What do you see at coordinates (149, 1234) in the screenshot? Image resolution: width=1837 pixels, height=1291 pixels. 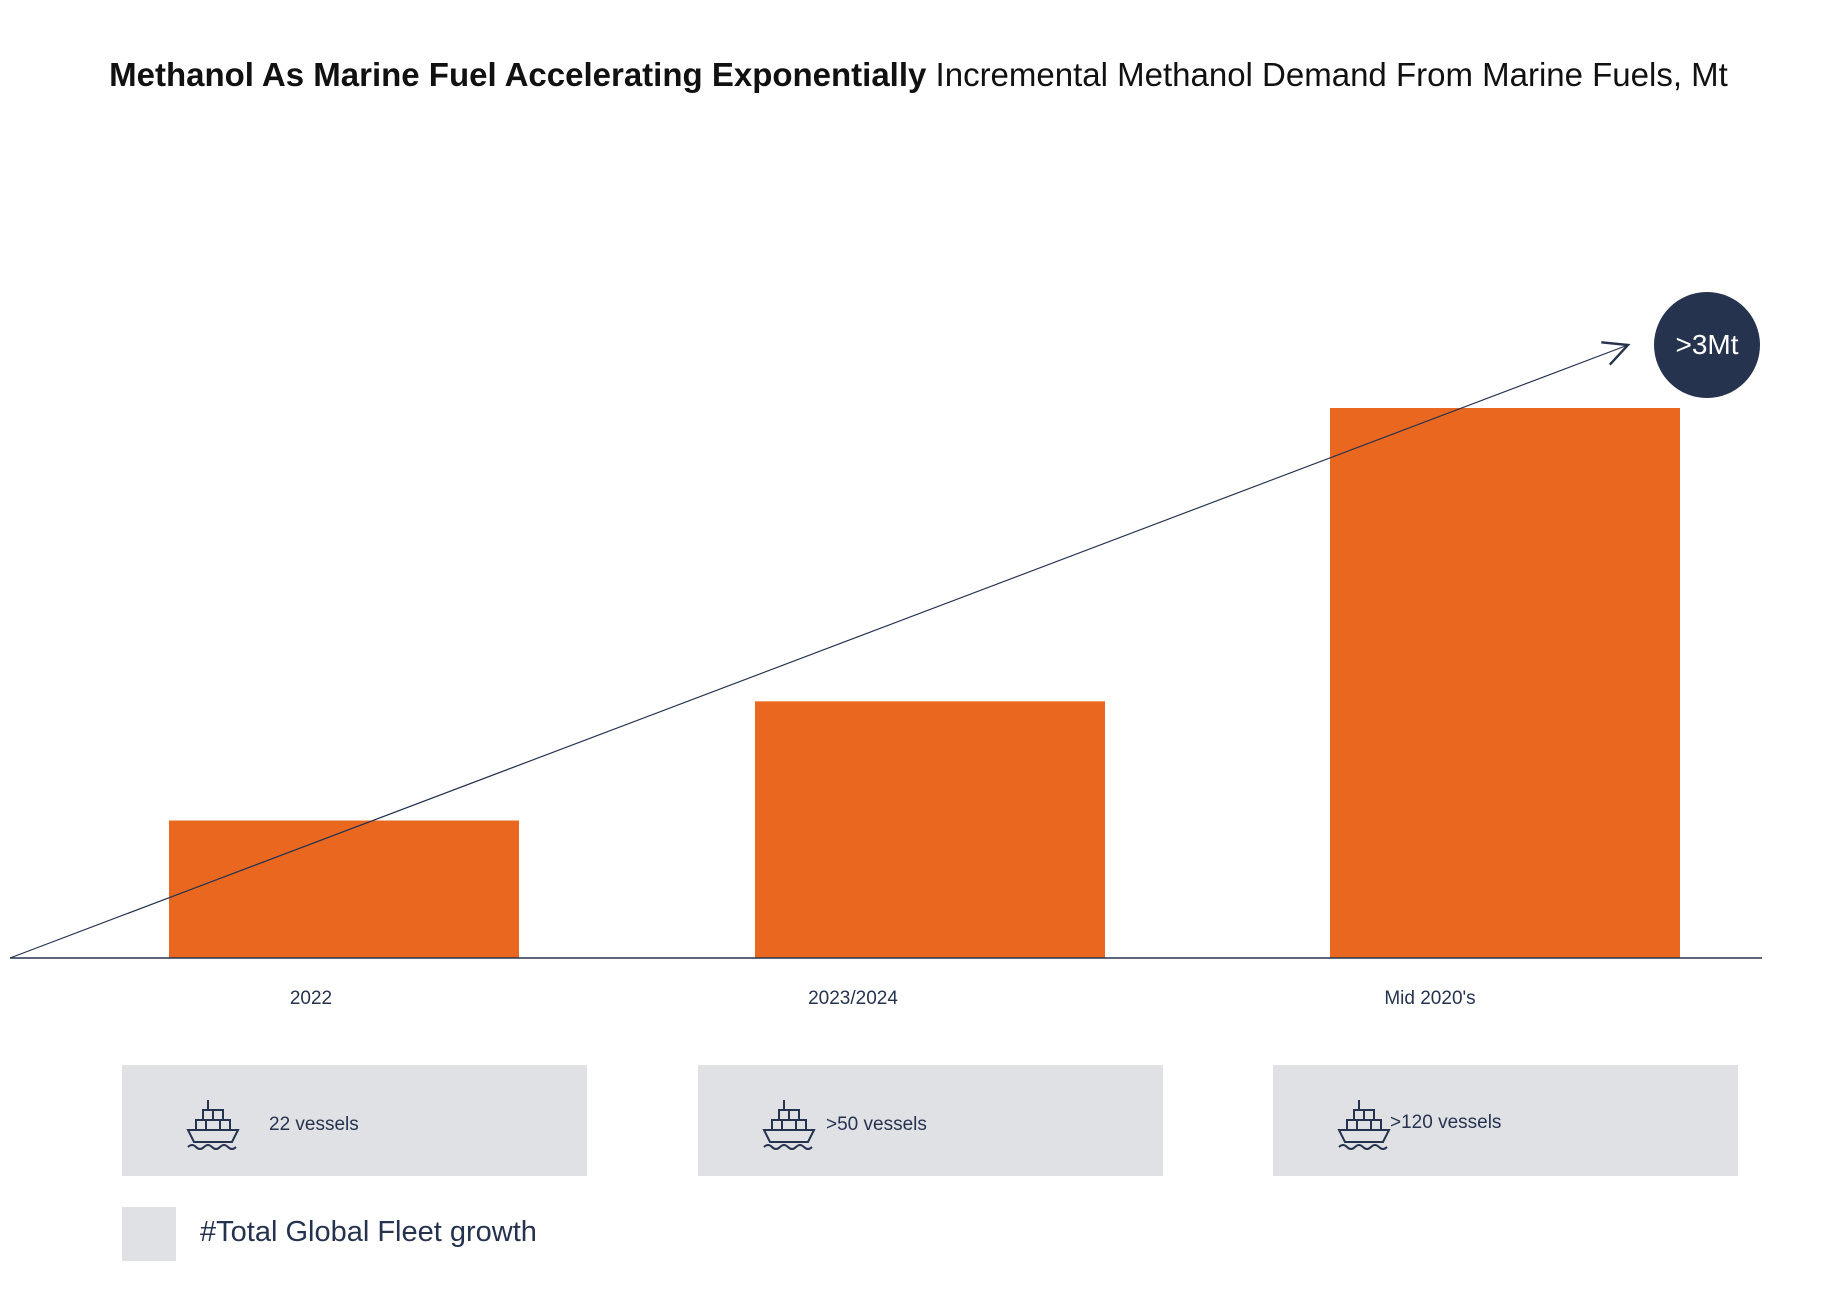 I see `legend-swatch` at bounding box center [149, 1234].